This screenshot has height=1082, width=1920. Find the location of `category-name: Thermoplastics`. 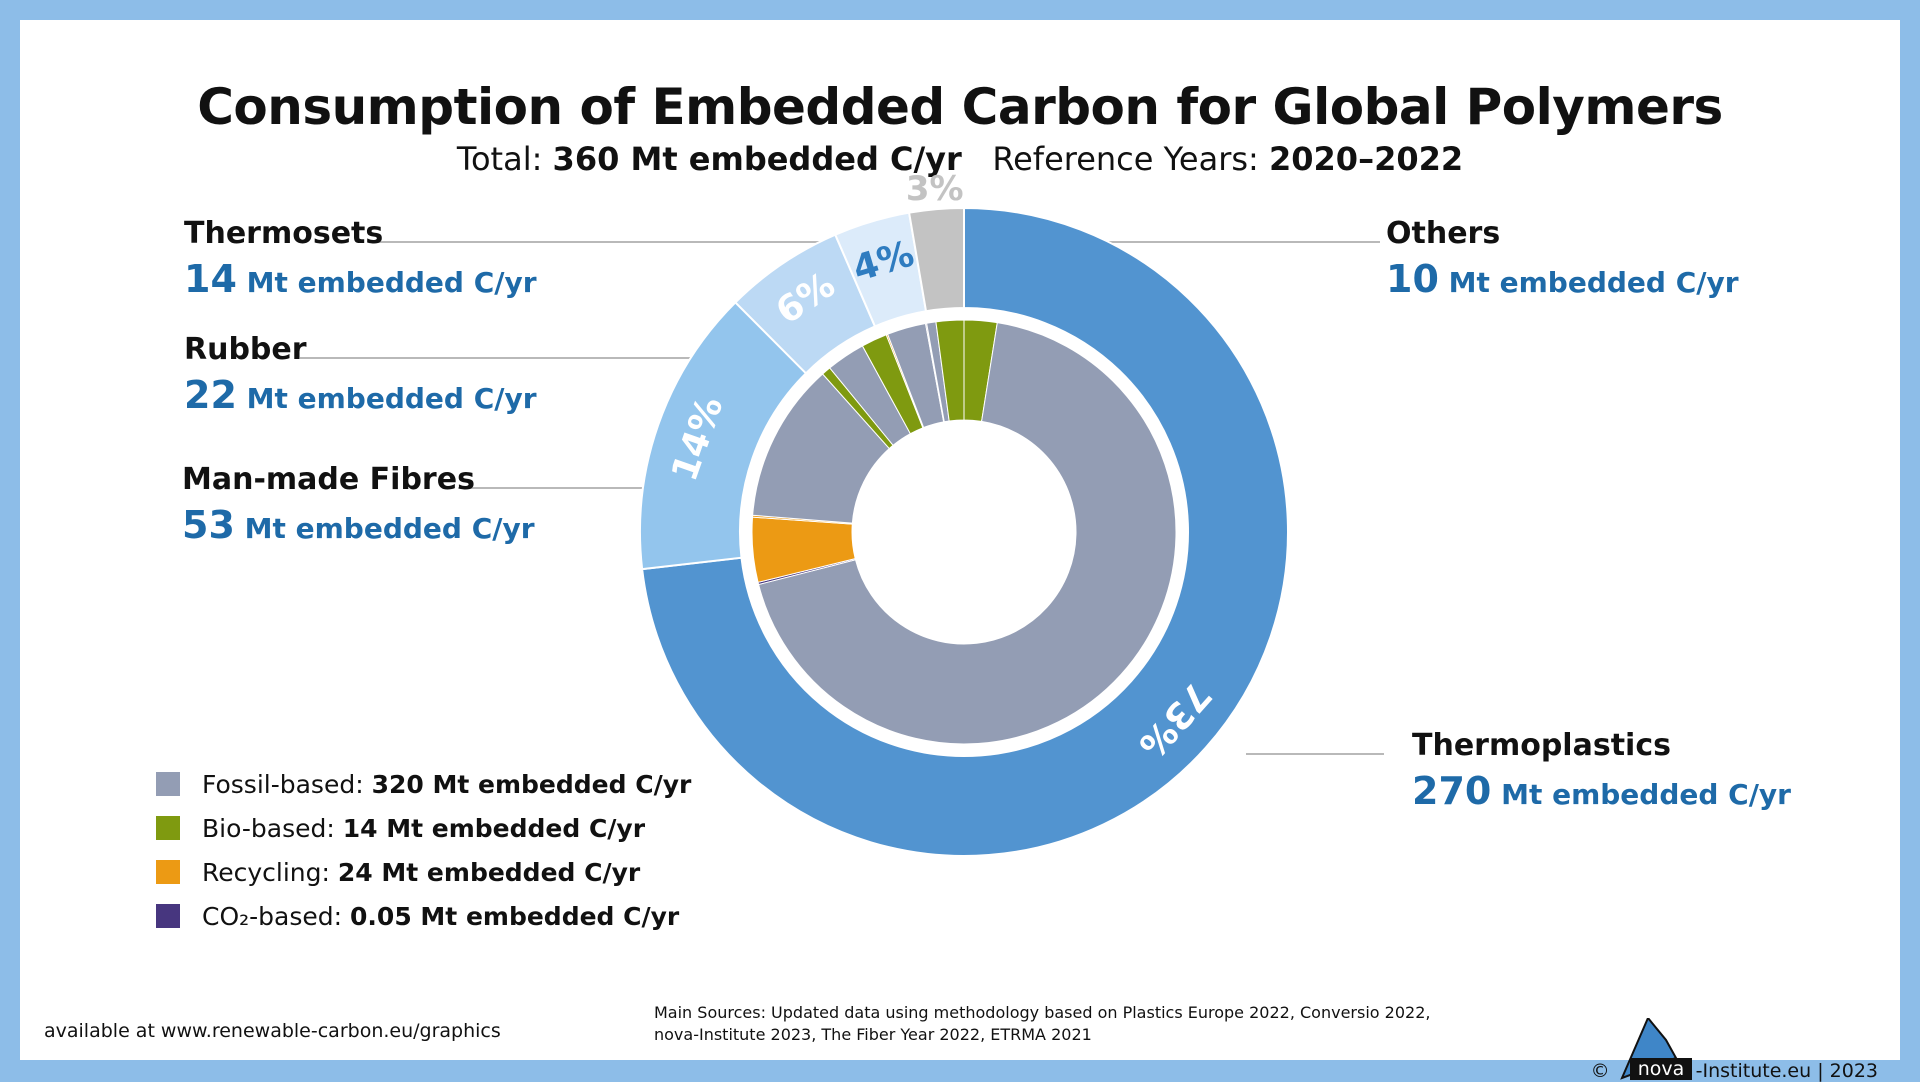

category-name: Thermoplastics is located at coordinates (1541, 745).